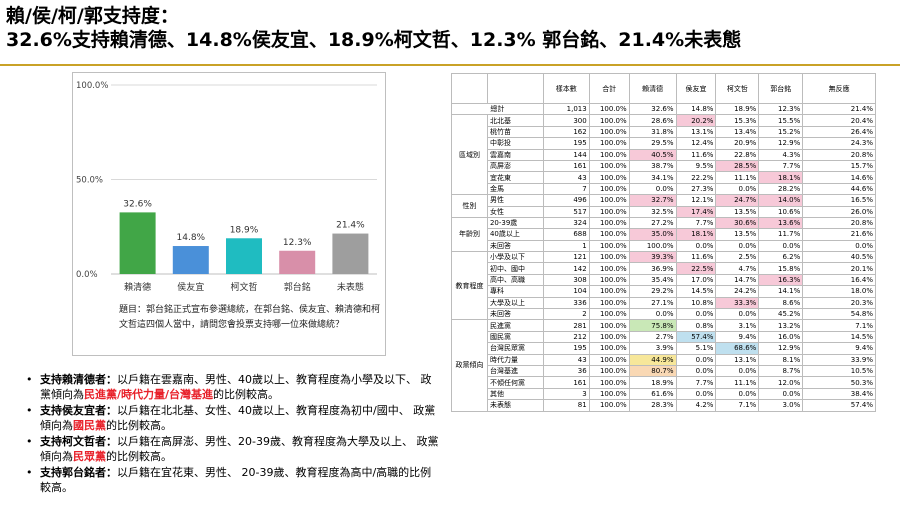 The width and height of the screenshot is (900, 506). I want to click on table-row: 未回答 2 100.0% 0.0% 0.0% 0.0% 45.2% 54.8%, so click(664, 314).